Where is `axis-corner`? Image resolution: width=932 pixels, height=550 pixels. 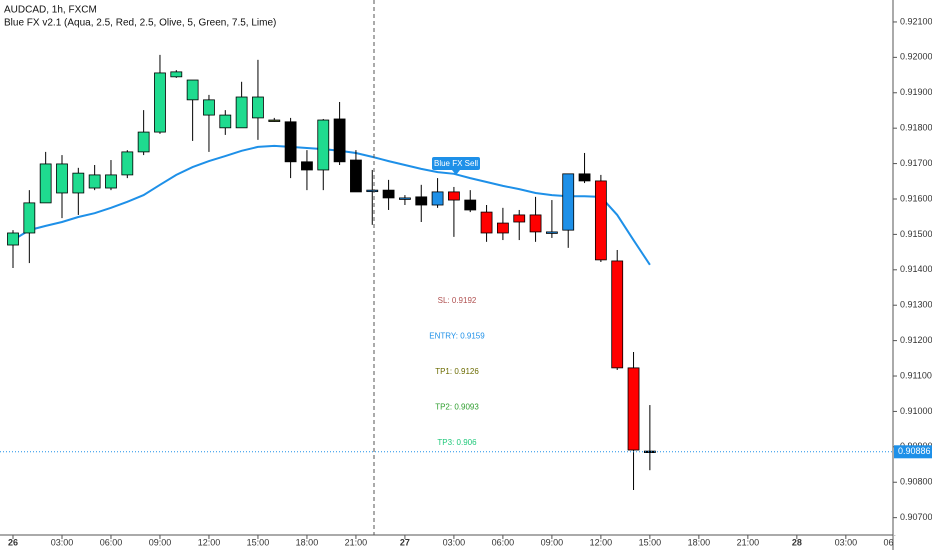 axis-corner is located at coordinates (912, 542).